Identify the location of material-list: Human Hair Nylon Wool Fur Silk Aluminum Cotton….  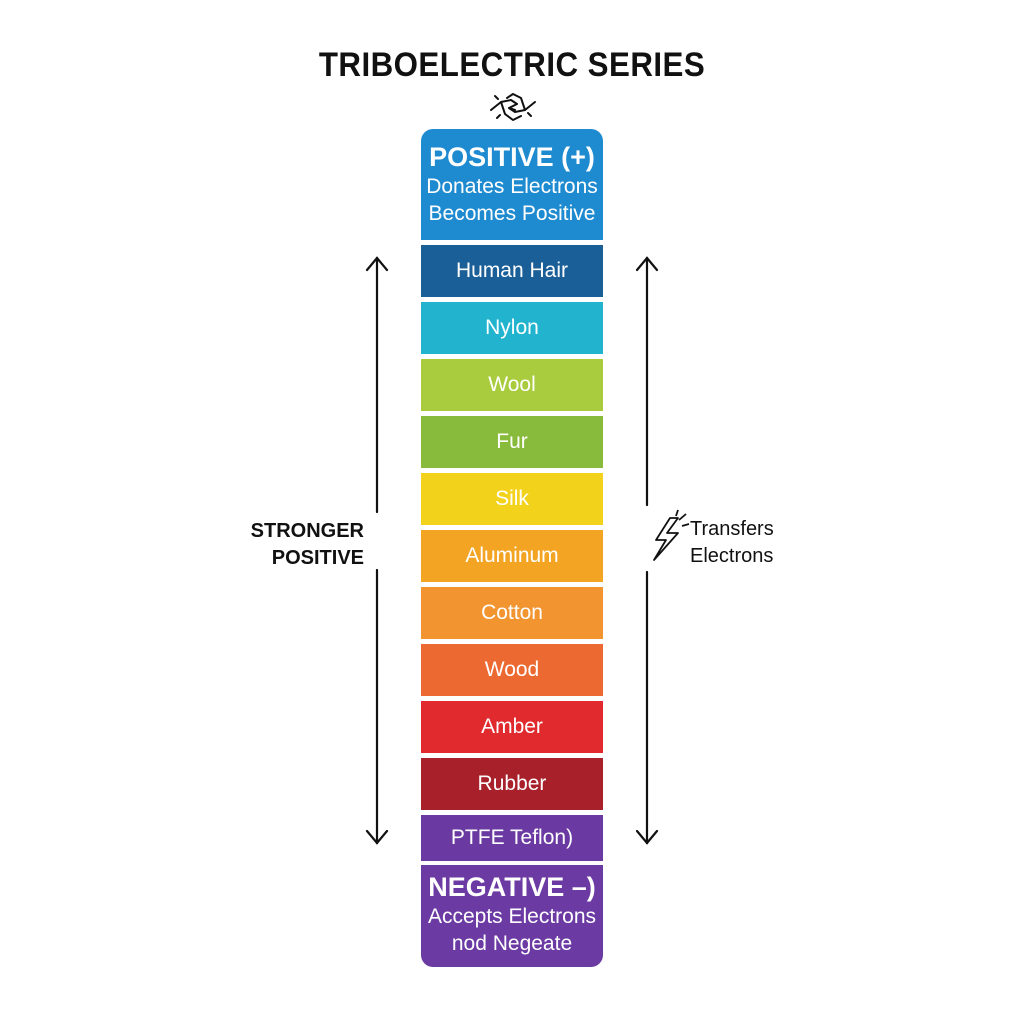
(512, 553).